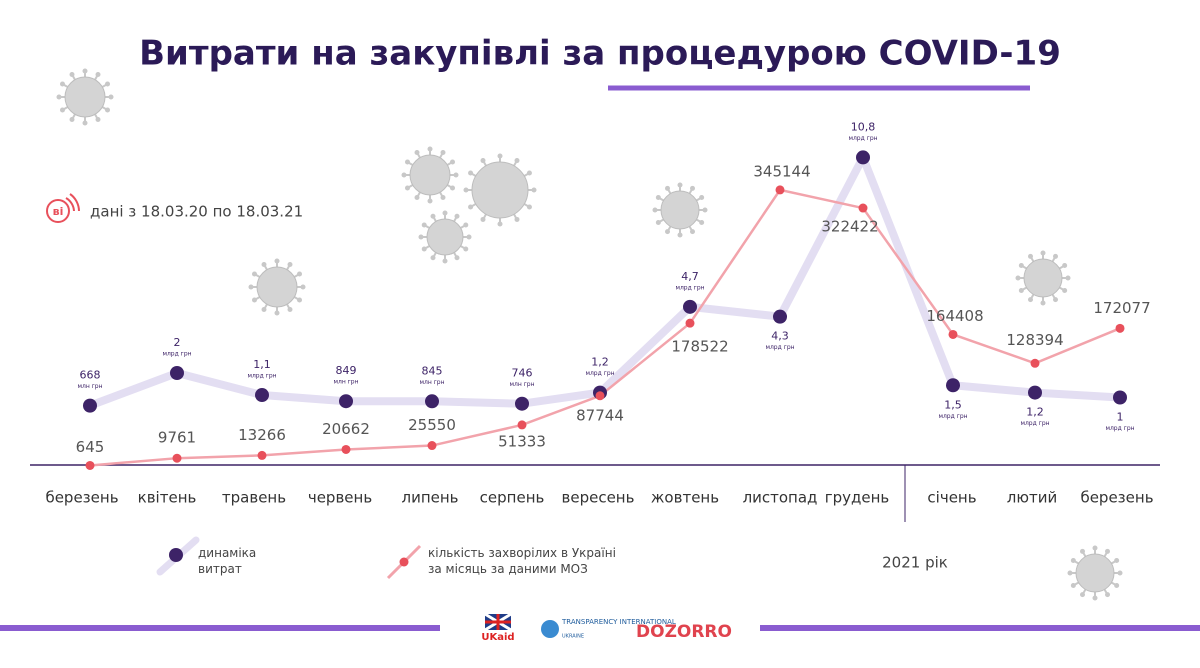 Image resolution: width=1200 pixels, height=668 pixels. What do you see at coordinates (600, 415) in the screenshot?
I see `cases-label: 87744` at bounding box center [600, 415].